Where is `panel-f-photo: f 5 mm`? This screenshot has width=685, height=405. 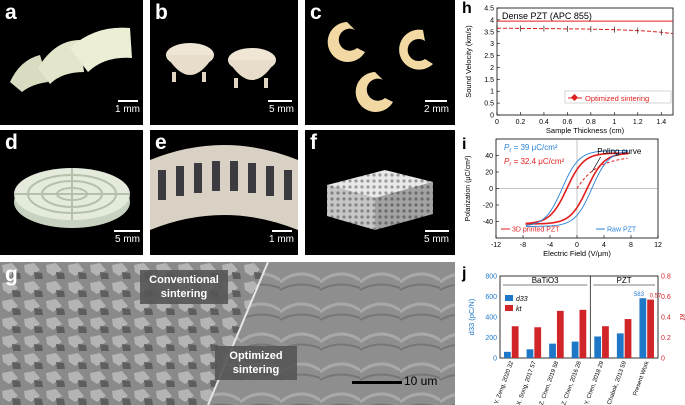
panel-f-photo: f 5 mm is located at coordinates (380, 192).